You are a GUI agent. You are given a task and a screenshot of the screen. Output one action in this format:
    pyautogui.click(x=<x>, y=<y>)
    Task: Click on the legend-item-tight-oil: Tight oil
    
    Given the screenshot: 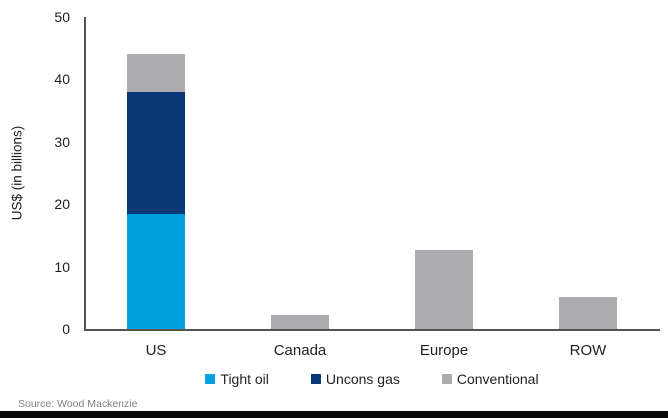 What is the action you would take?
    pyautogui.click(x=237, y=379)
    